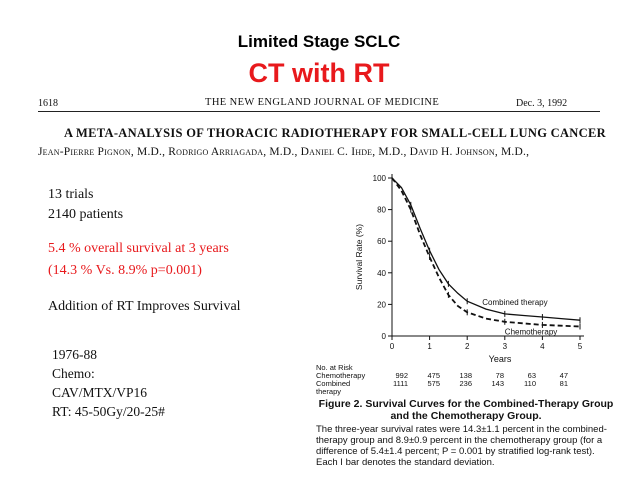  I want to click on x-tick-label: 5, so click(580, 346).